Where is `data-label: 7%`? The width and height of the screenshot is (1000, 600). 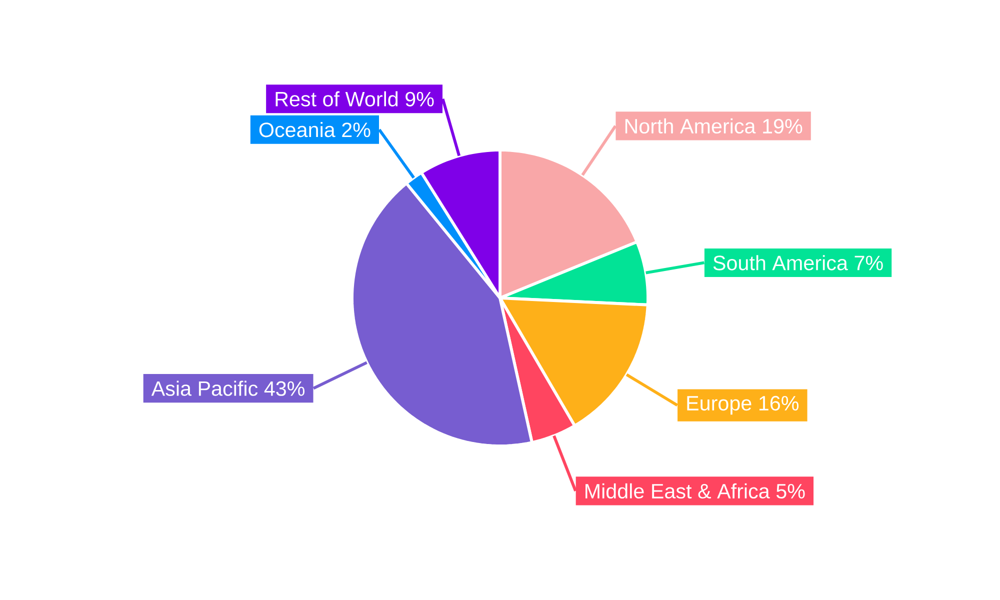
data-label: 7% is located at coordinates (868, 263).